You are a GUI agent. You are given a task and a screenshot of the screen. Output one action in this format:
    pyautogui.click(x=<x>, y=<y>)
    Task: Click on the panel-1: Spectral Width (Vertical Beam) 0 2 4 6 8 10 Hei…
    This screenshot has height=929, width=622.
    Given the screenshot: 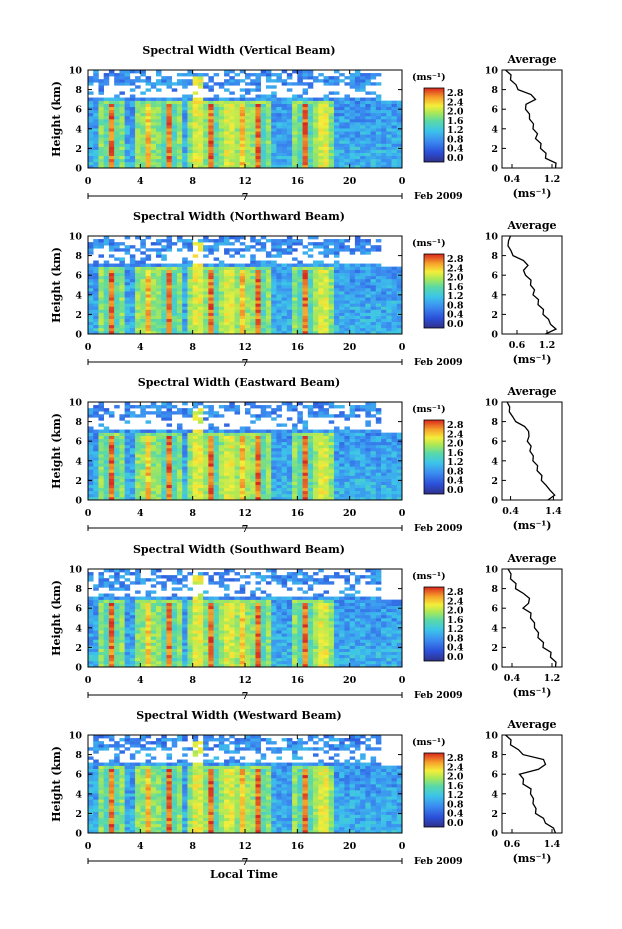 What is the action you would take?
    pyautogui.click(x=306, y=123)
    